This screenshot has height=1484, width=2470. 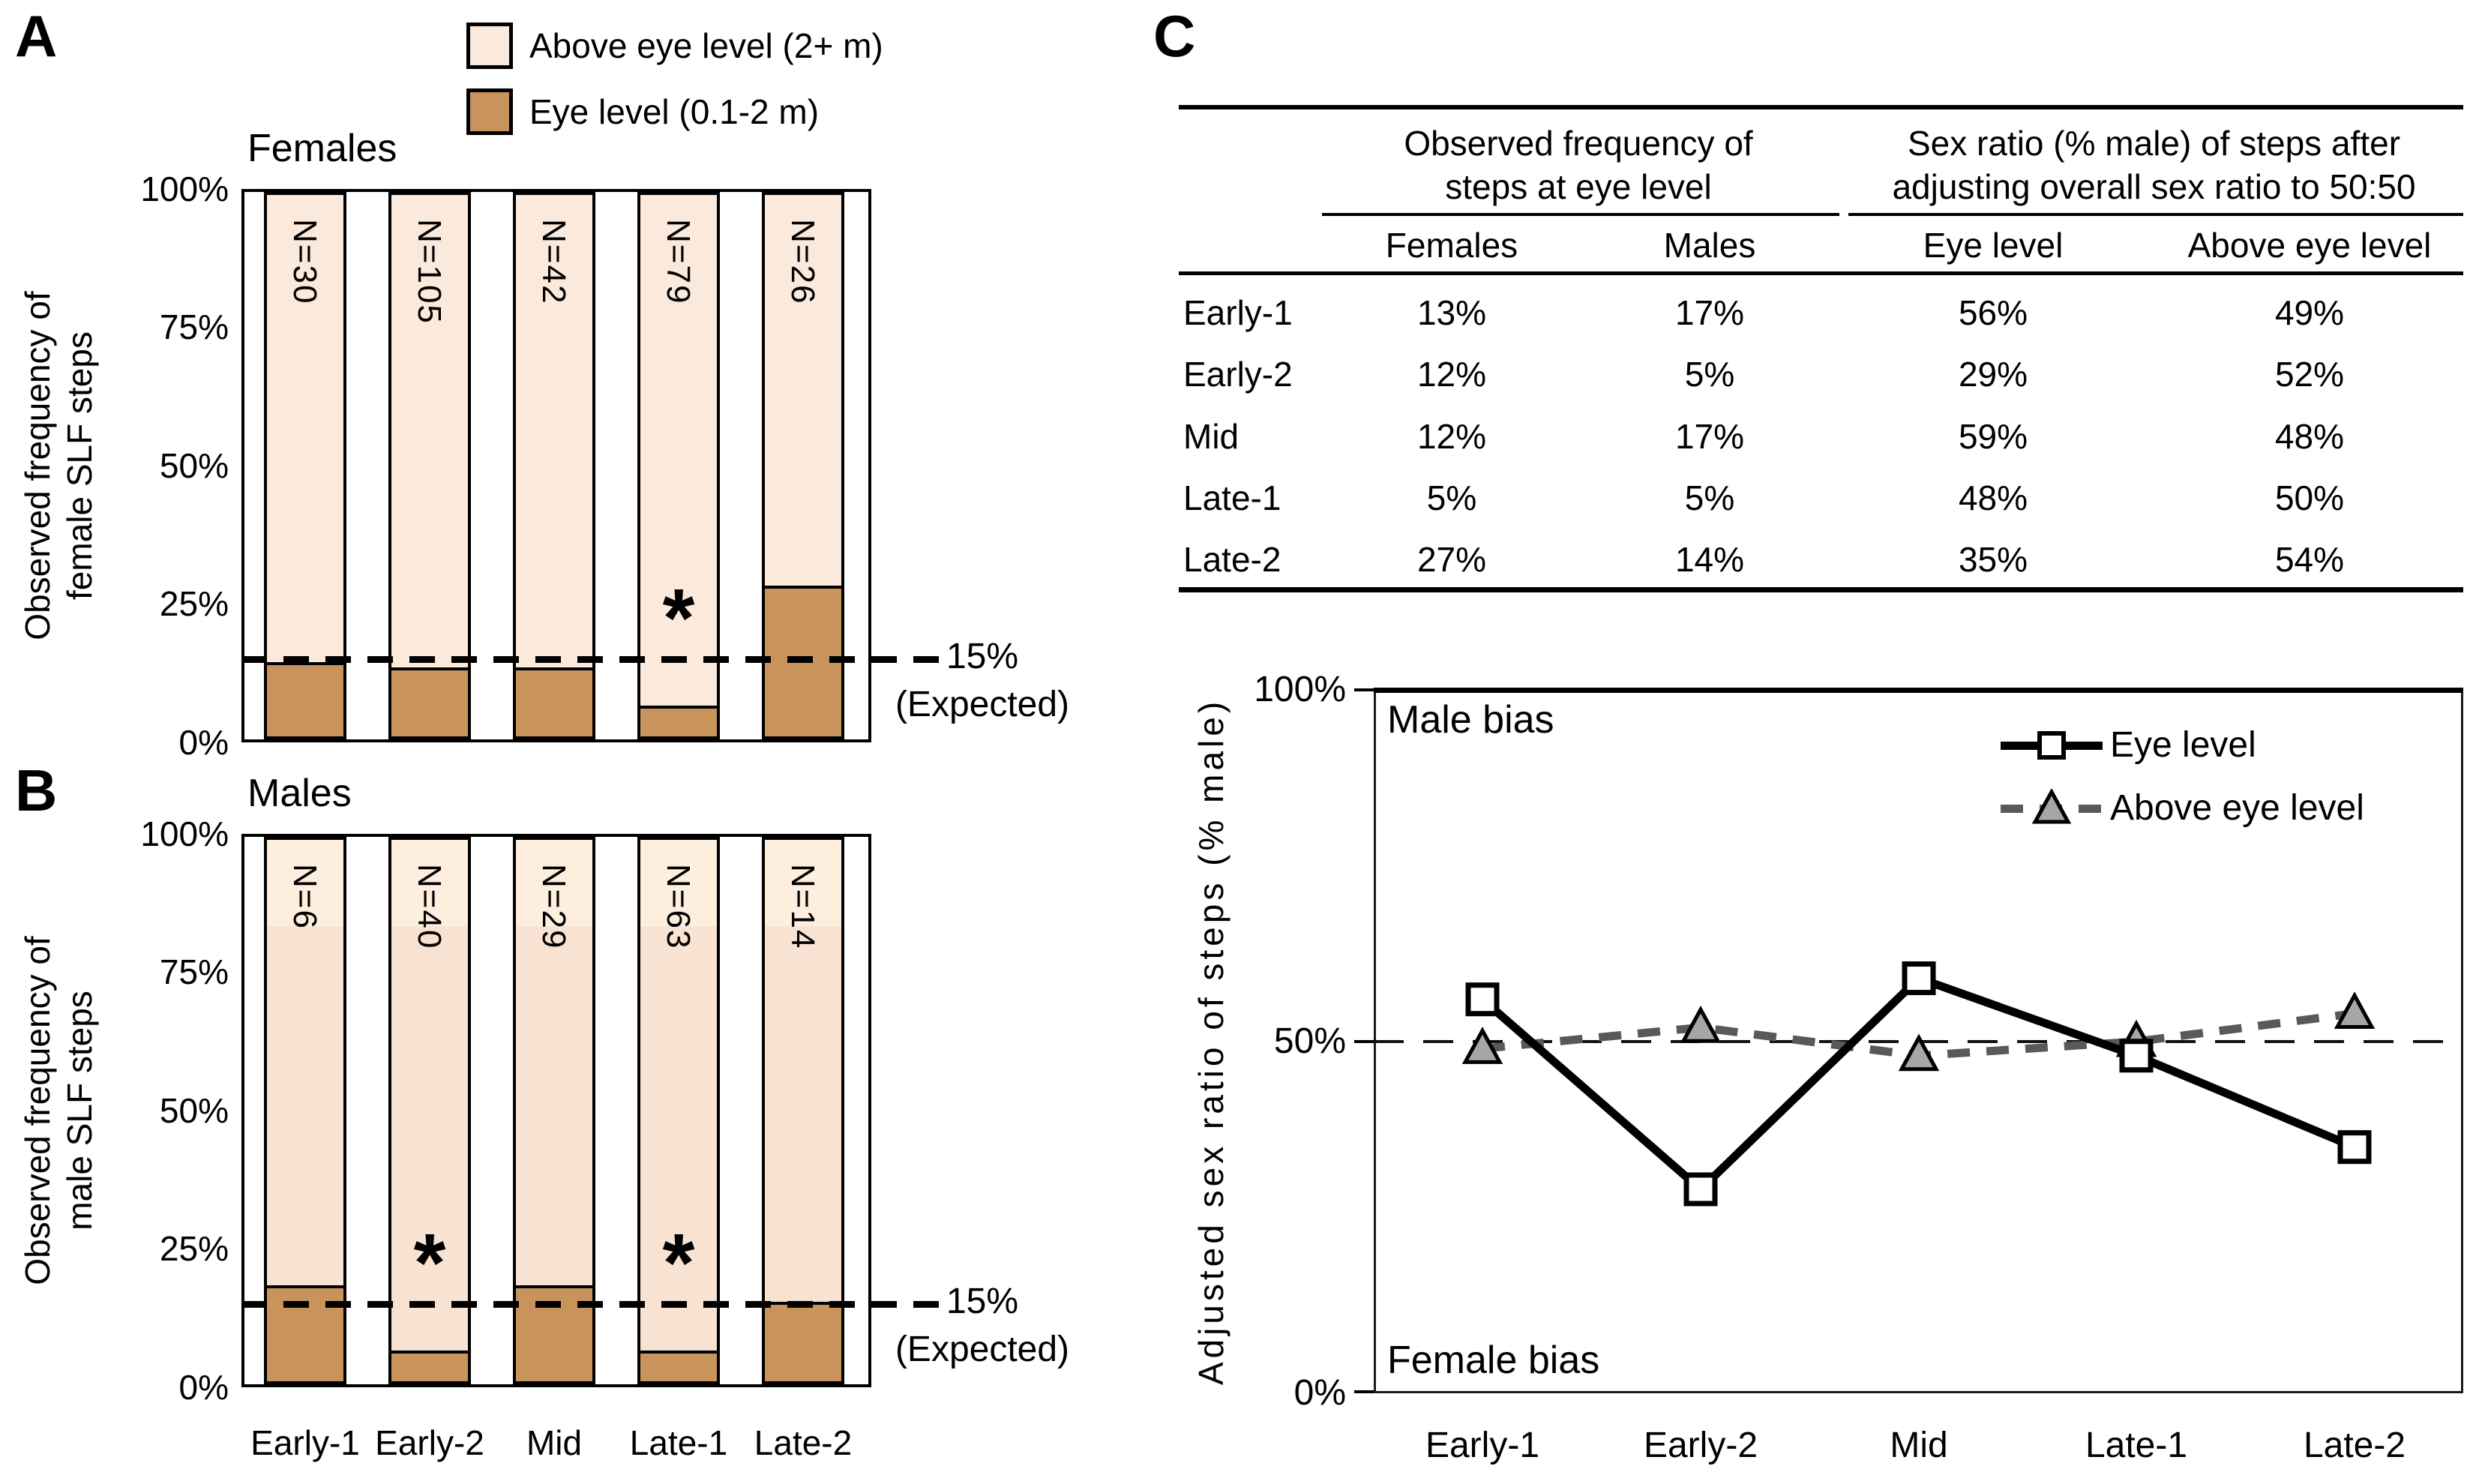 I want to click on panel-b-expected-value-label: 15%, so click(x=983, y=1301).